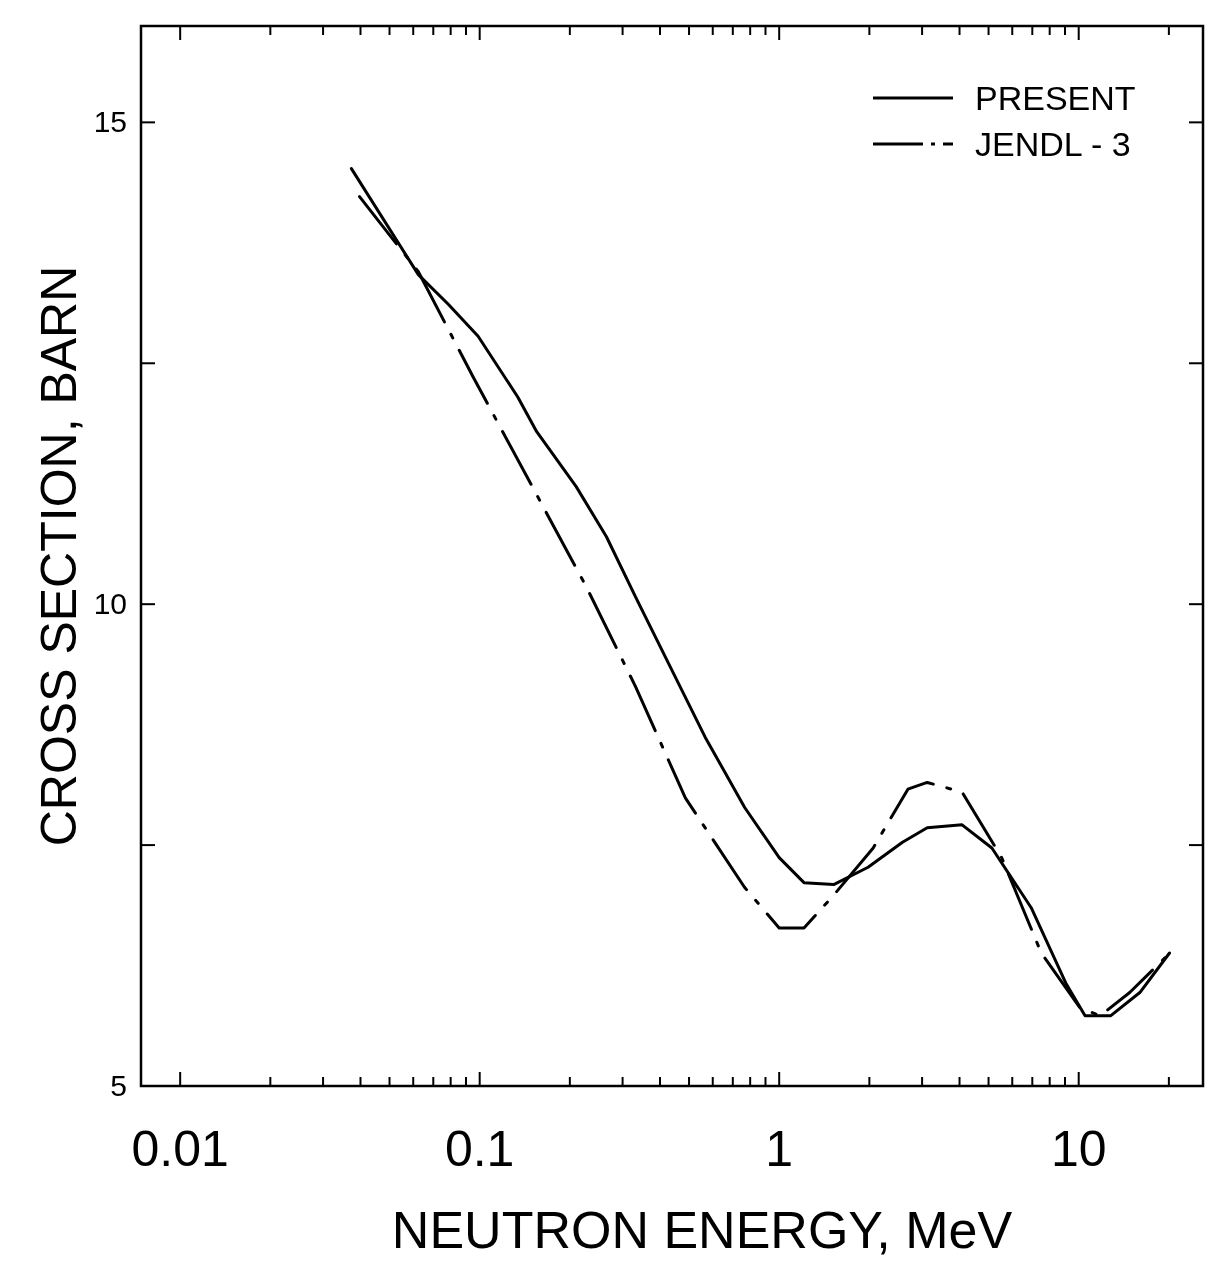  Describe the element at coordinates (1055, 98) in the screenshot. I see `legend-label: PRESENT` at that location.